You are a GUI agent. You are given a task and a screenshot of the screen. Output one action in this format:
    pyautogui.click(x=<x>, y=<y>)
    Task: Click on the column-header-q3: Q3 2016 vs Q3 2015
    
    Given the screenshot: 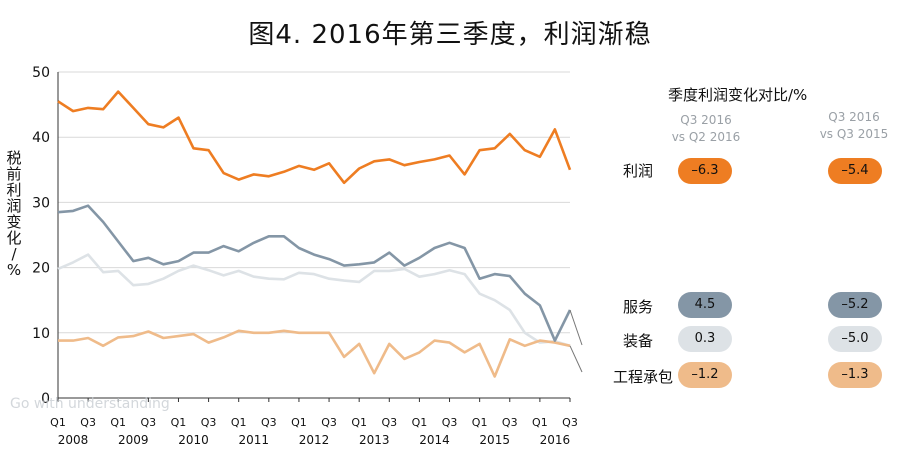 What is the action you would take?
    pyautogui.click(x=847, y=126)
    